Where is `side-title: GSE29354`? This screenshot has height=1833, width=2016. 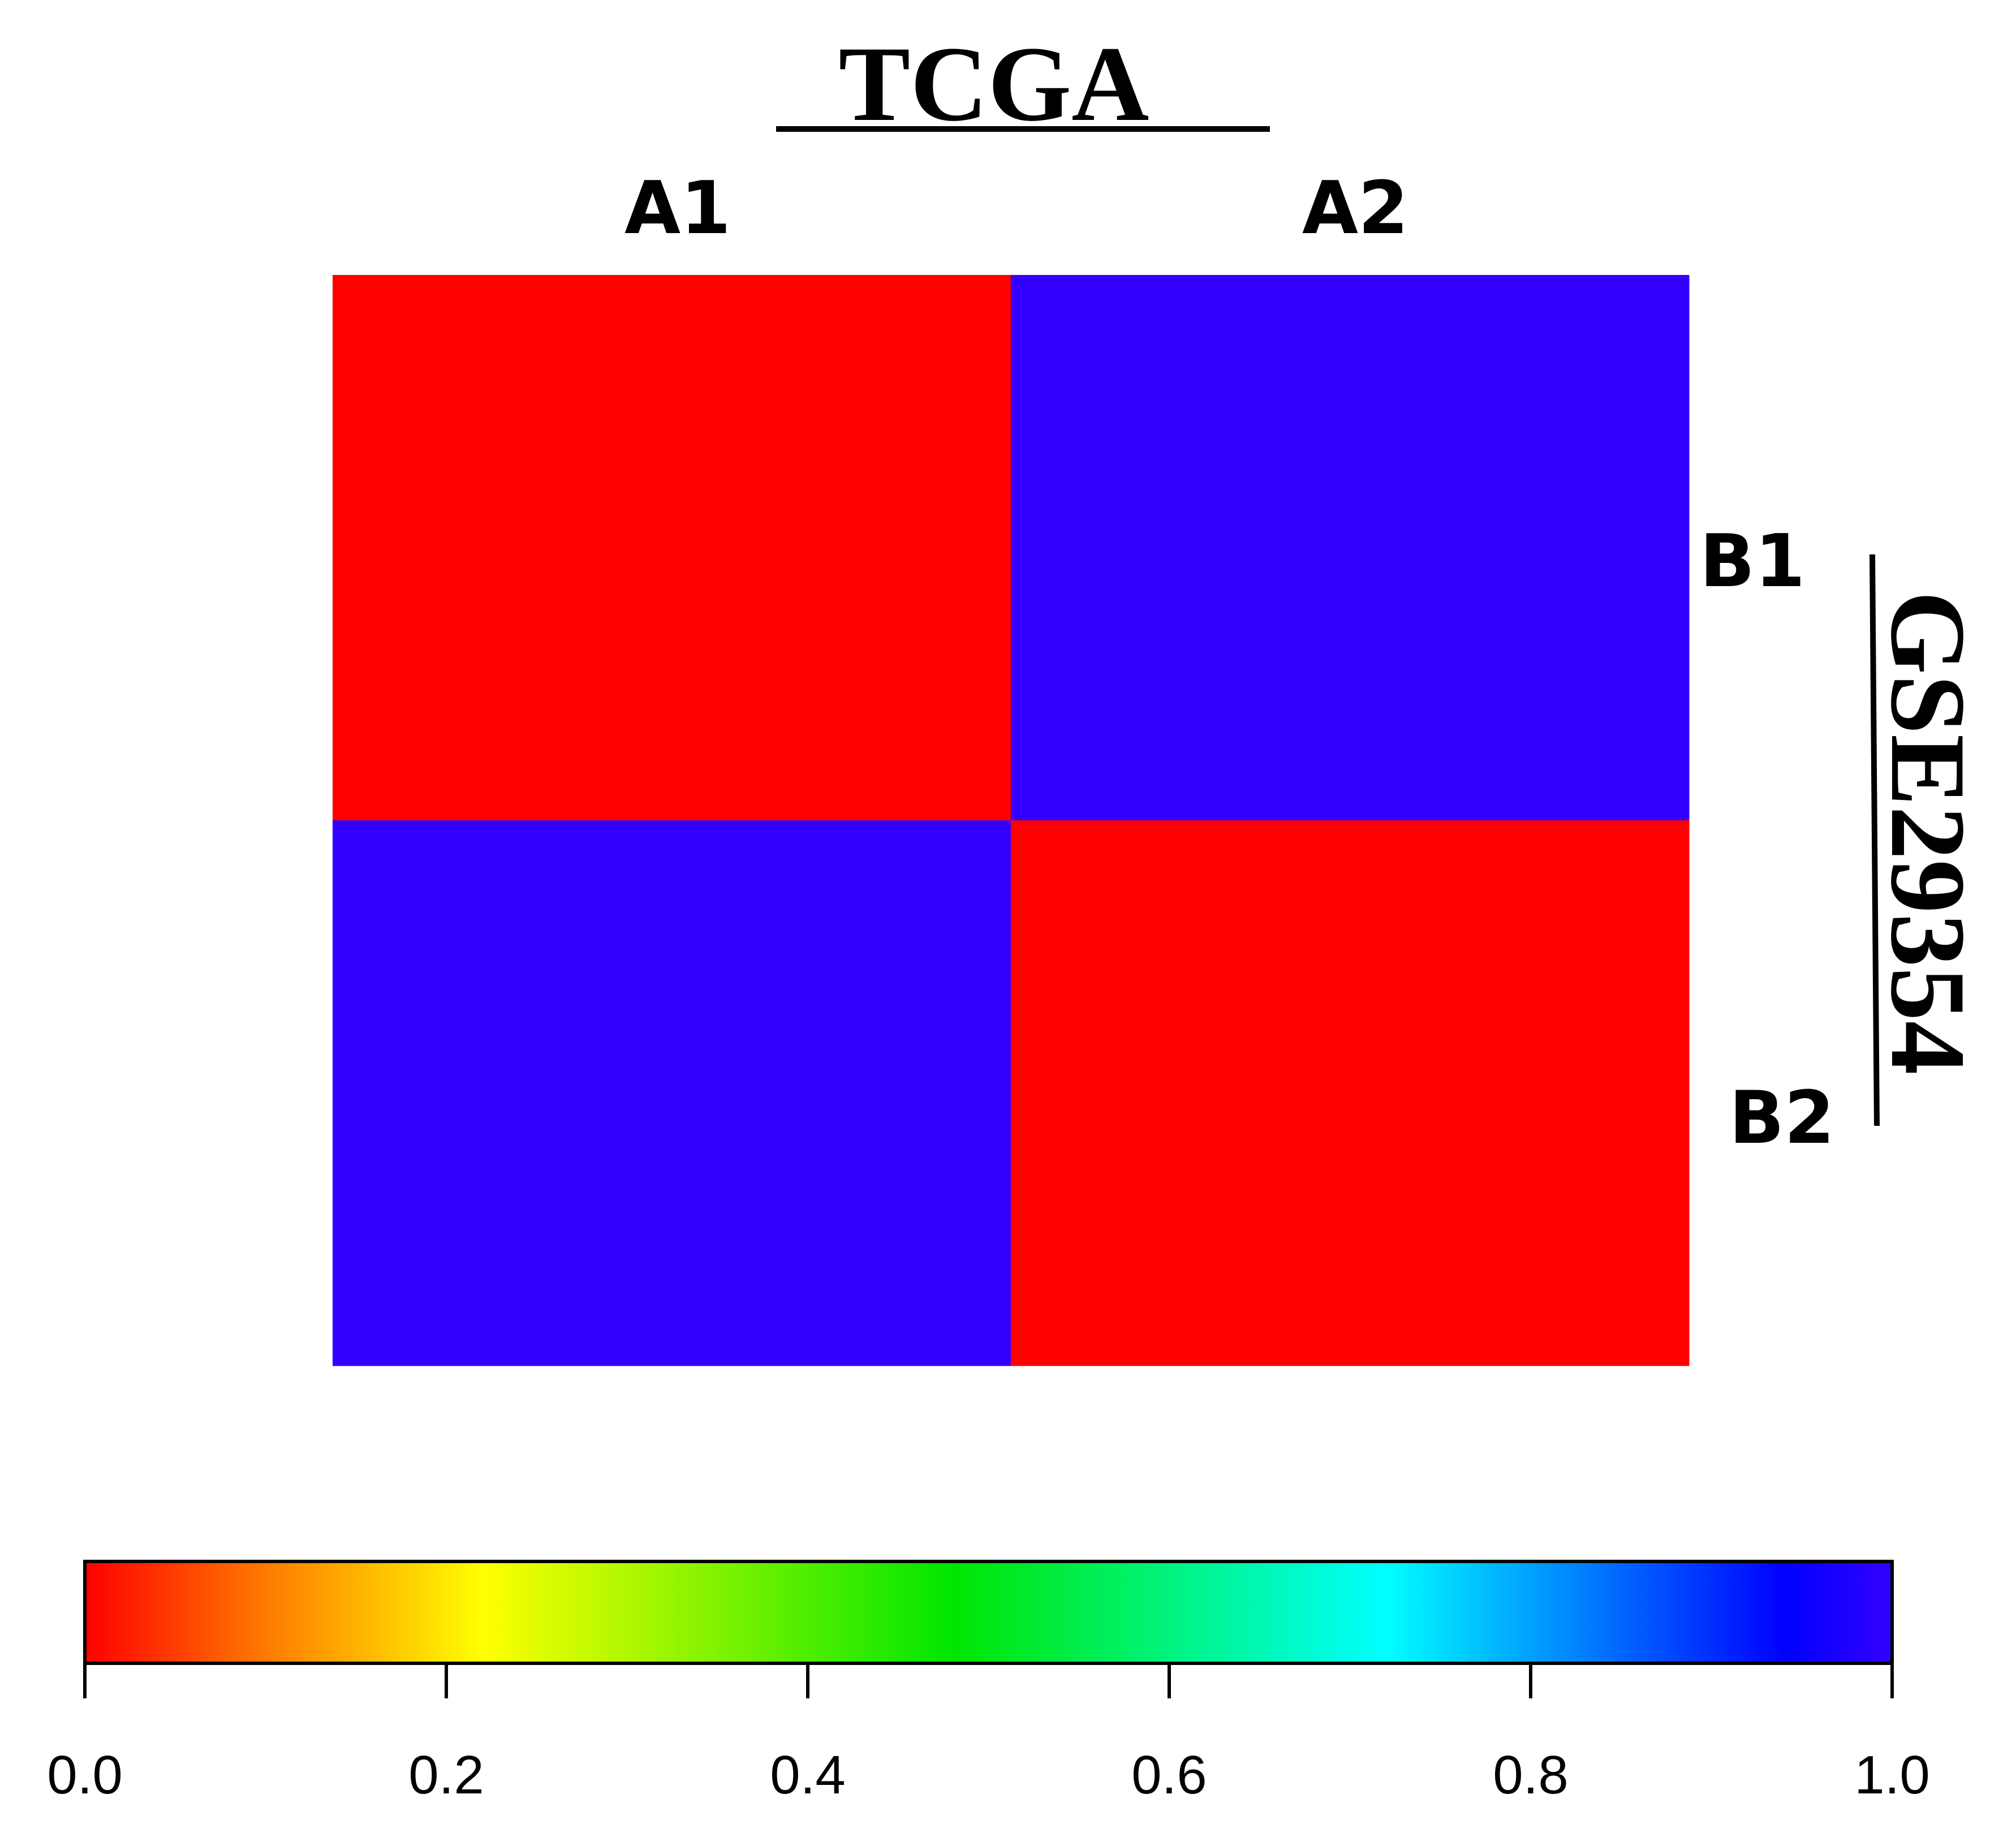 side-title: GSE29354 is located at coordinates (1927, 833).